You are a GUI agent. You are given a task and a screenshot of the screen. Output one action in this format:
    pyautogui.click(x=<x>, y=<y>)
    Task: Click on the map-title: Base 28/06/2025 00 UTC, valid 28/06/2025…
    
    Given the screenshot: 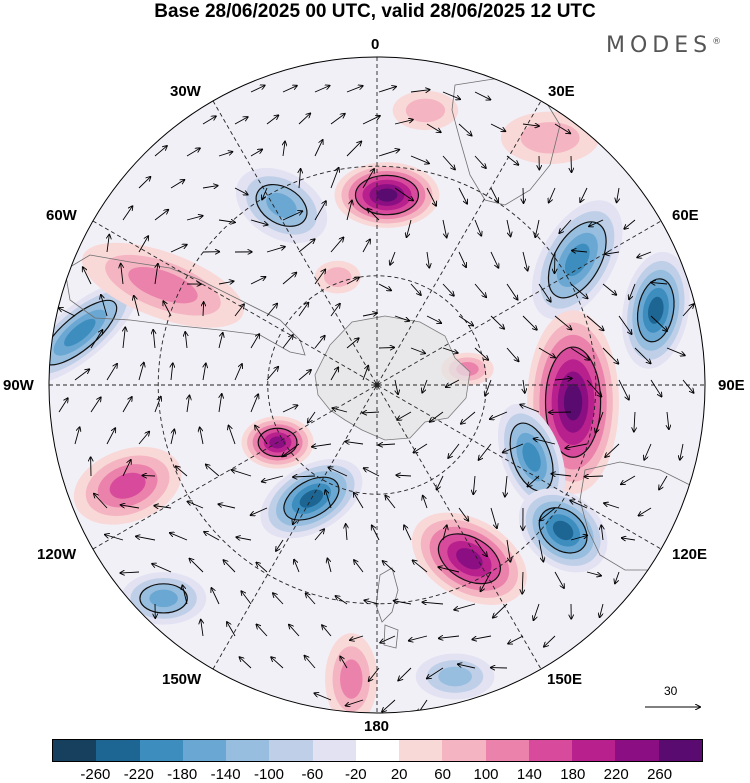 What is the action you would take?
    pyautogui.click(x=375, y=11)
    